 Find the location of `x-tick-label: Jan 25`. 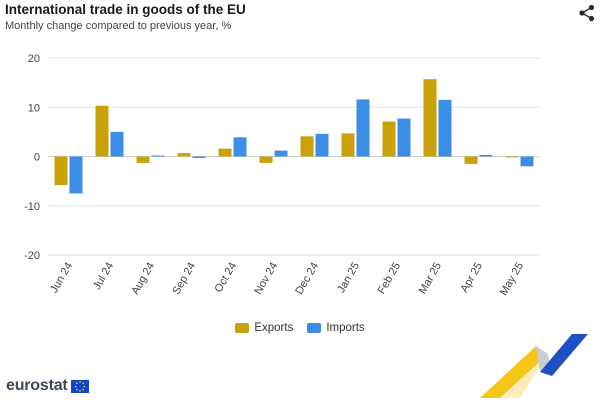

x-tick-label: Jan 25 is located at coordinates (348, 278).